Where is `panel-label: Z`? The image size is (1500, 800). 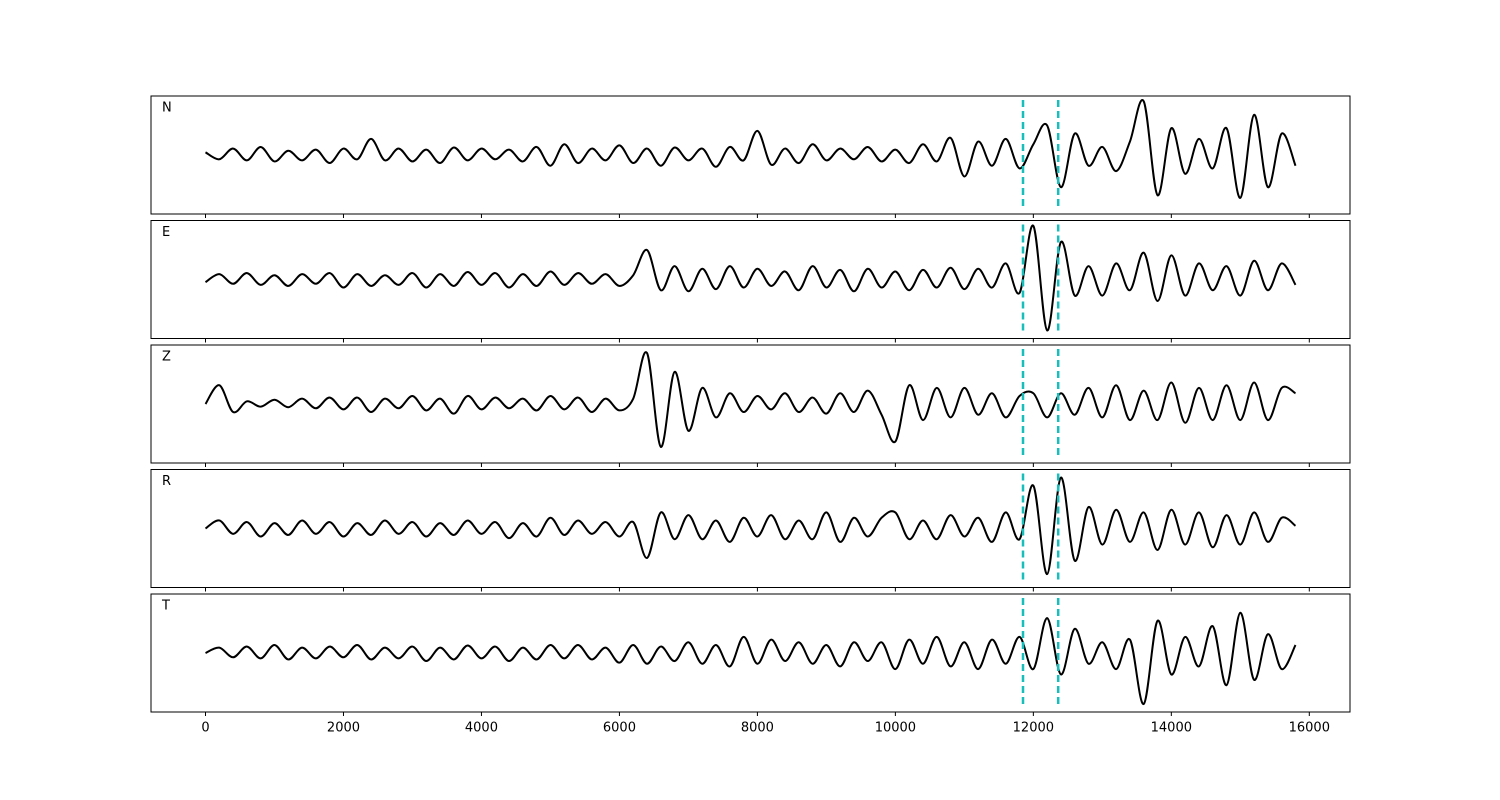
panel-label: Z is located at coordinates (166, 357).